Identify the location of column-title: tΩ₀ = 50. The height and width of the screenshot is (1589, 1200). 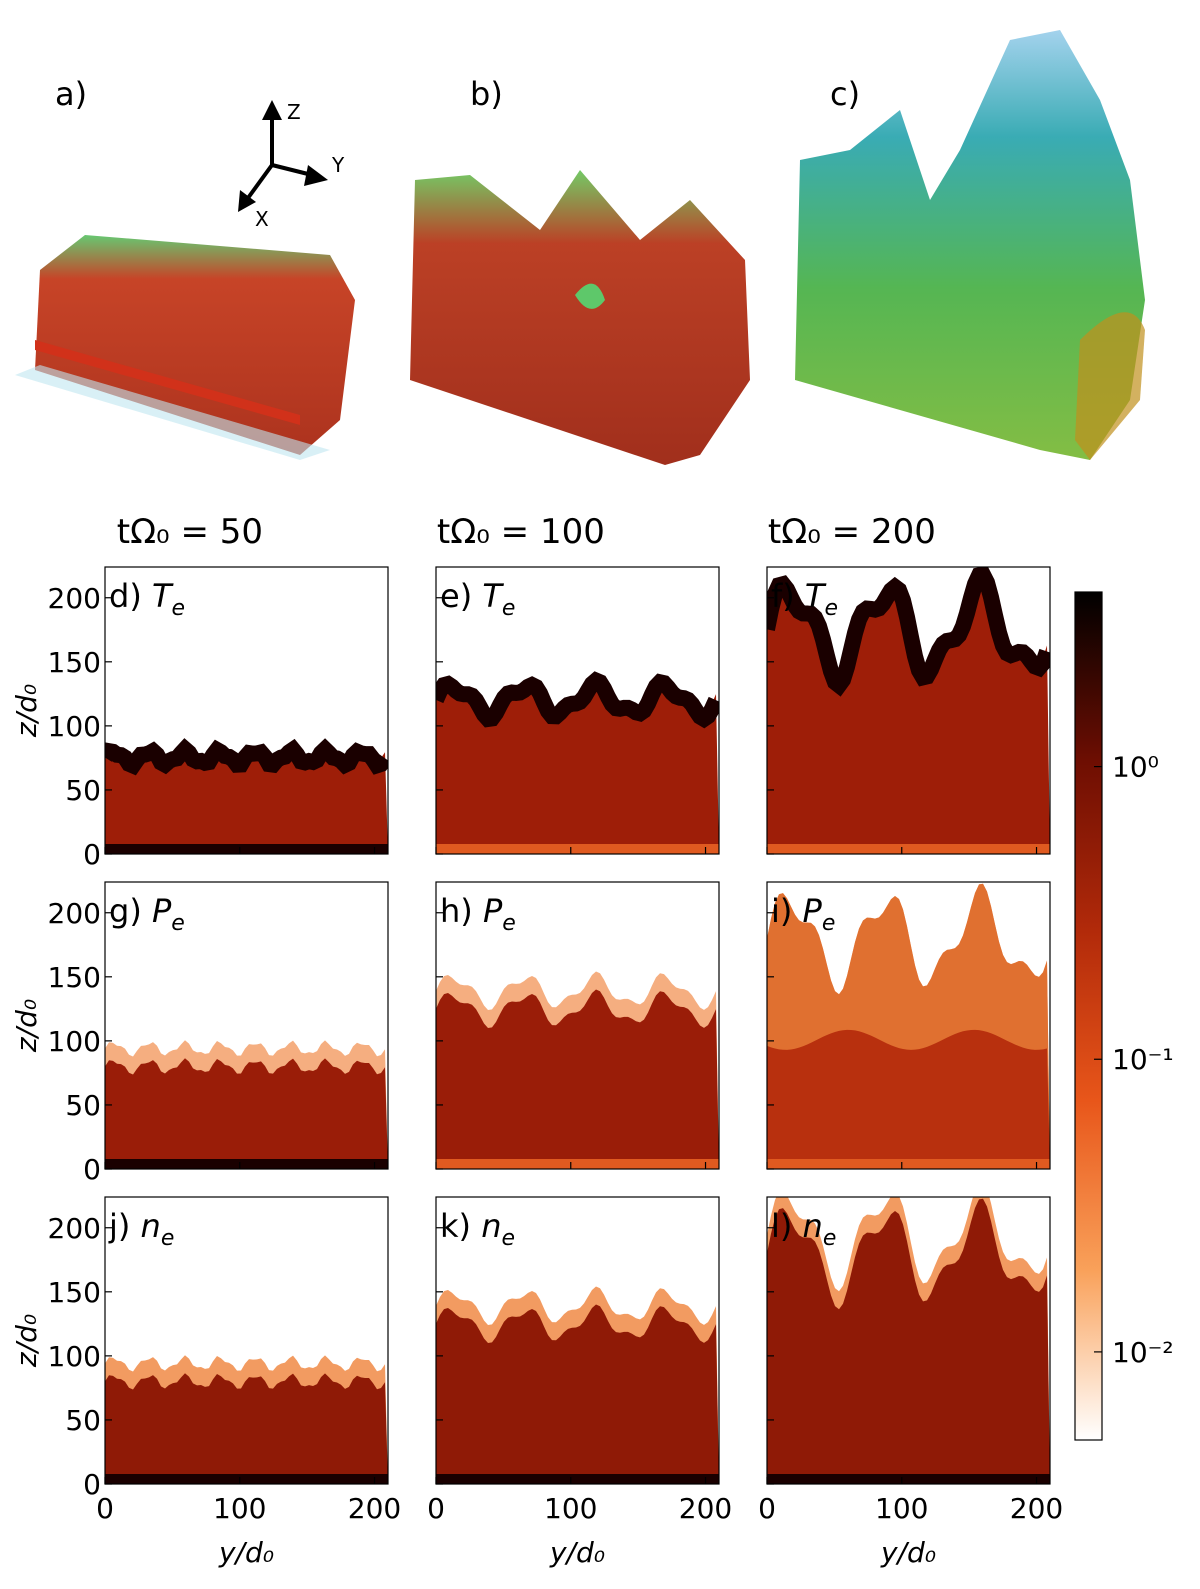
(190, 532).